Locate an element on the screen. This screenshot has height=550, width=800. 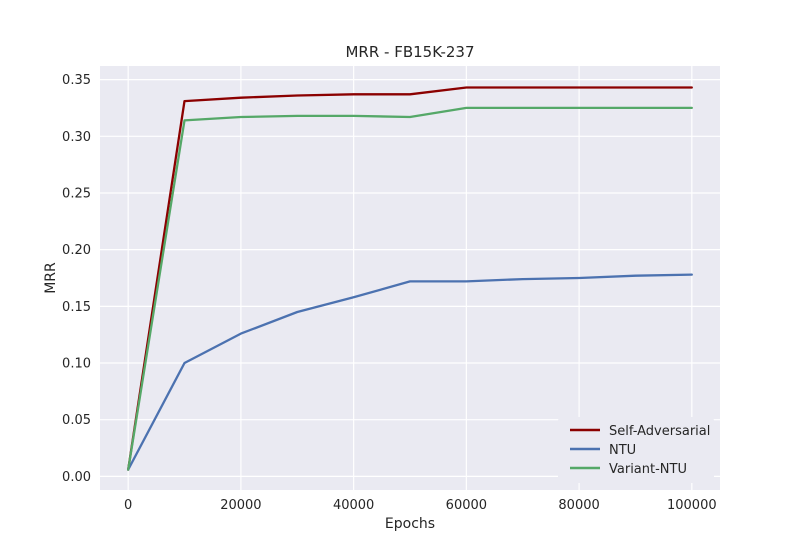
legend-label-self-adversarial: Self-Adversarial is located at coordinates (659, 431).